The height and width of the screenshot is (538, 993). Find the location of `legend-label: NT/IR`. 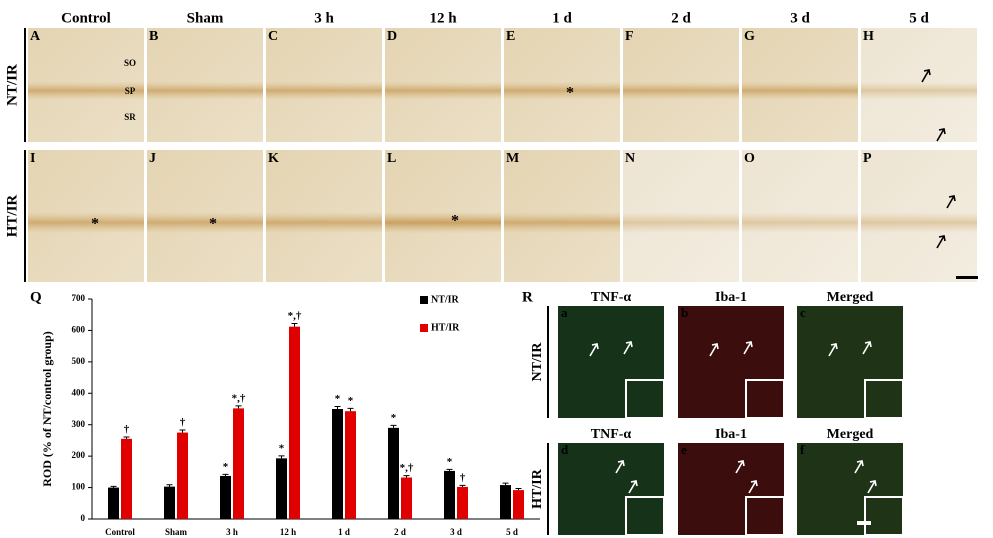

legend-label: NT/IR is located at coordinates (445, 299).